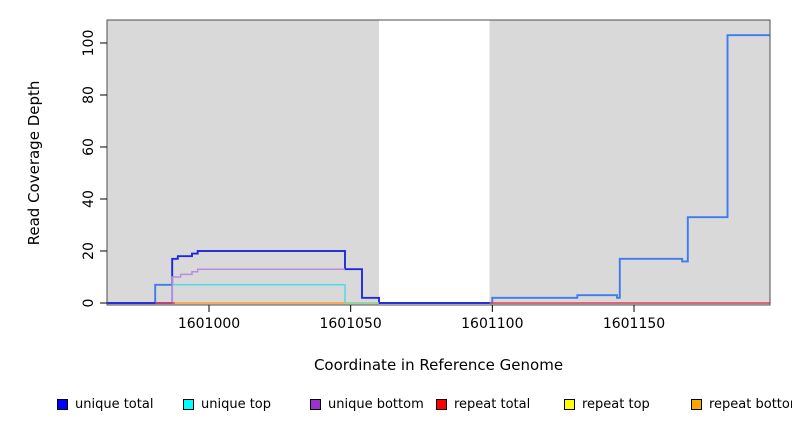 This screenshot has width=792, height=432. Describe the element at coordinates (89, 251) in the screenshot. I see `y-tick-label: 20` at that location.